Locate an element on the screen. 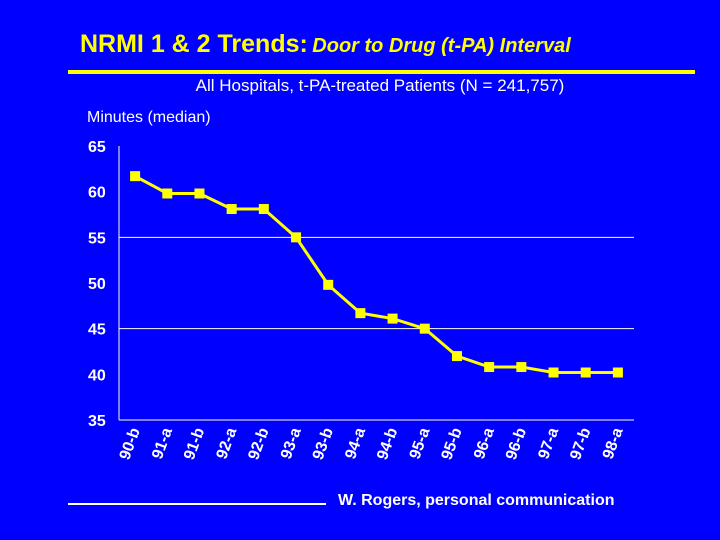  data-point-91-b is located at coordinates (199, 193).